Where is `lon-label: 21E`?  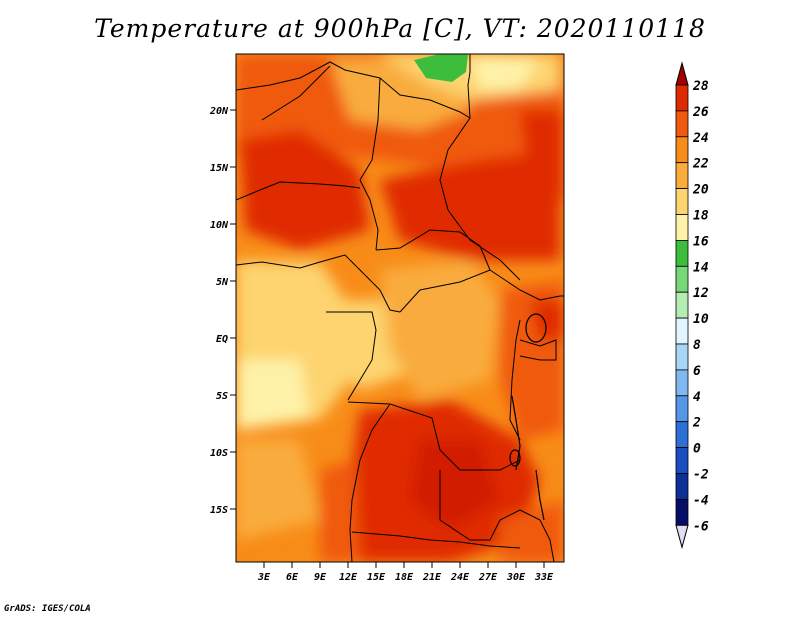
lon-label: 21E is located at coordinates (432, 577).